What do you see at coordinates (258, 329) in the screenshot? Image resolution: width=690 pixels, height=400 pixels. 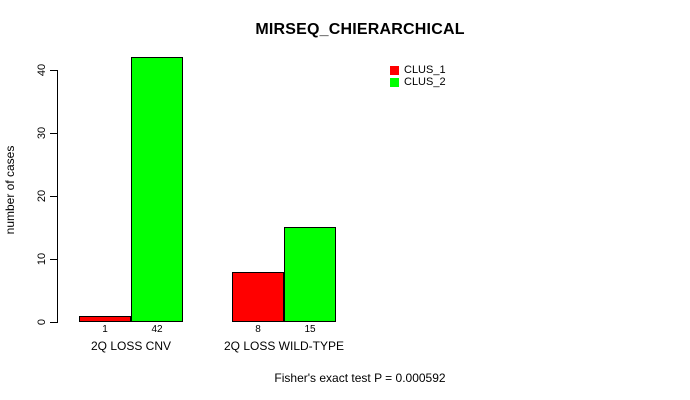 I see `bar-value-clus-1-2q-loss-wild-type: 8` at bounding box center [258, 329].